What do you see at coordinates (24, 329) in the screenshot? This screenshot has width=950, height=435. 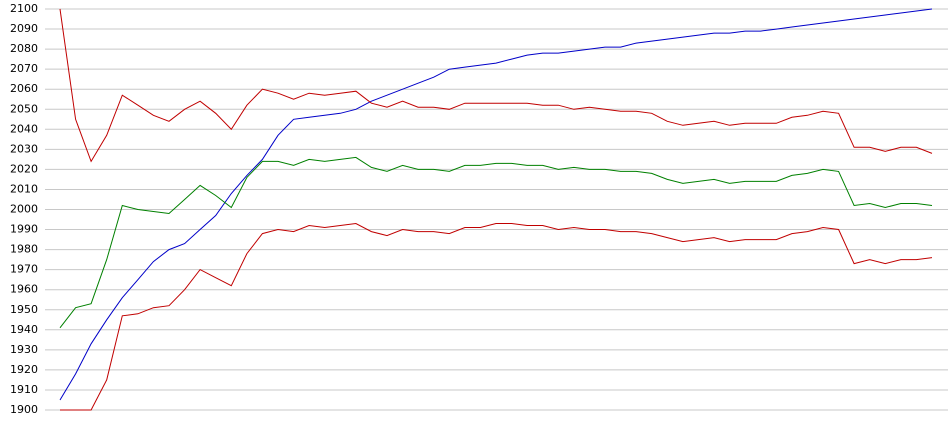 I see `y-tick-label: 1940` at bounding box center [24, 329].